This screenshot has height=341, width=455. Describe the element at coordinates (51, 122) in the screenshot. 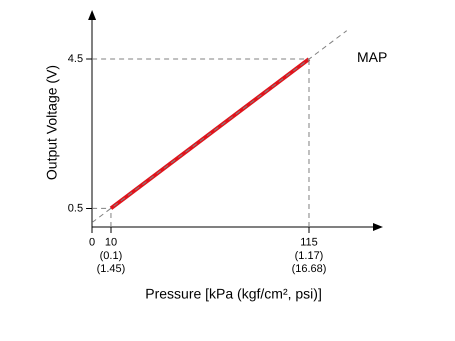

I see `y-axis-title: Output Voltage (V)` at that location.